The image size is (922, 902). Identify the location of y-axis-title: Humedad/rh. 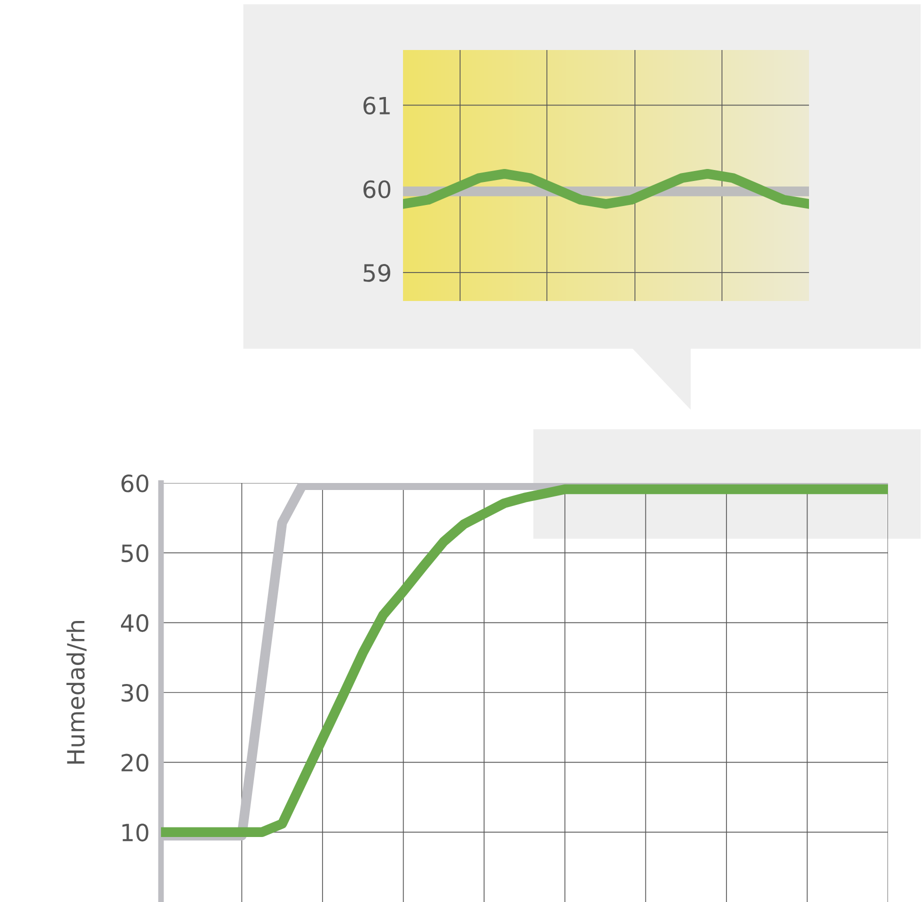
(76, 692).